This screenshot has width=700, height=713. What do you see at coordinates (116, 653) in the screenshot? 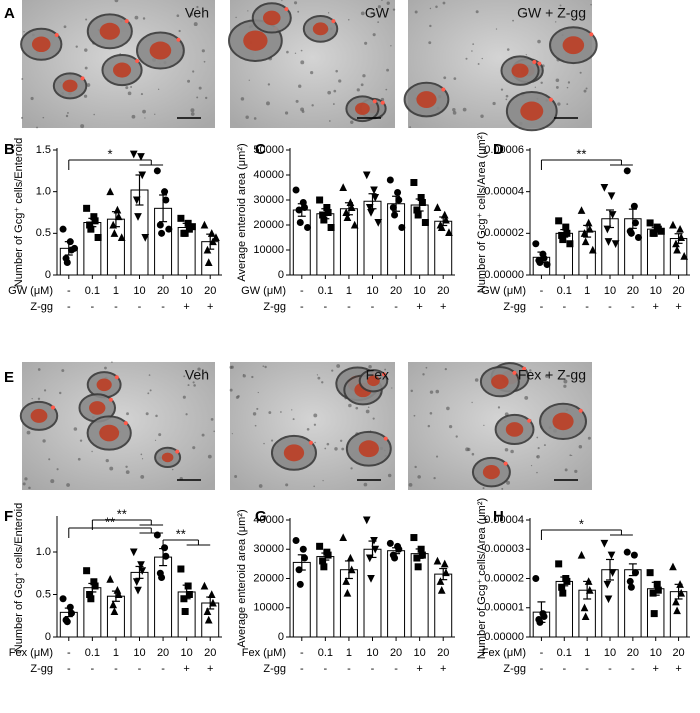
I see `x-tick-label: 1` at bounding box center [116, 653].